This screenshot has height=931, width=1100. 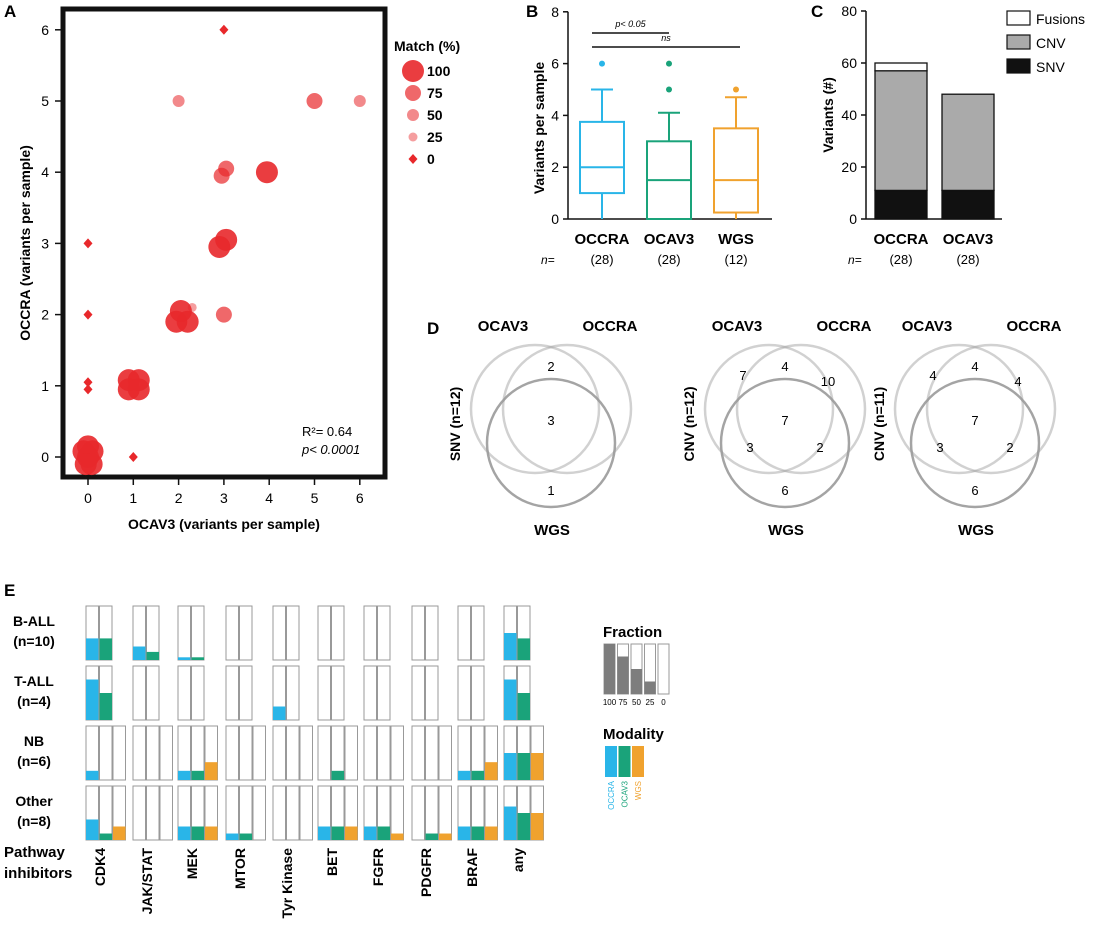 I want to click on significance-label: ns, so click(x=666, y=38).